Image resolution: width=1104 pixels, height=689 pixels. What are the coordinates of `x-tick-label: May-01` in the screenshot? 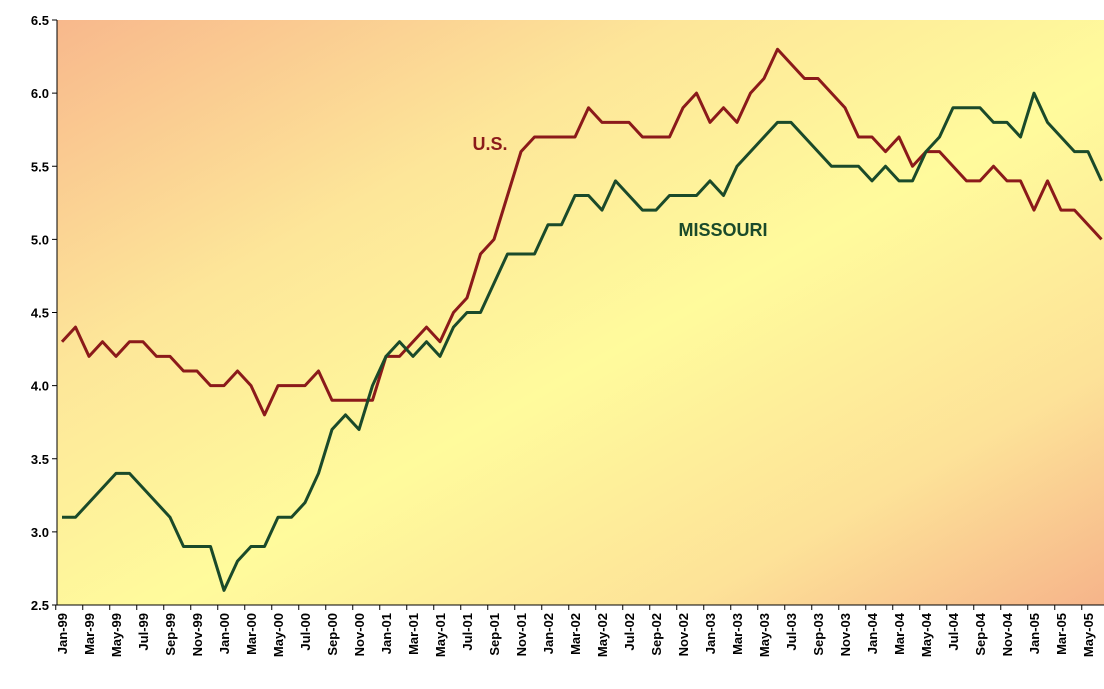 It's located at (440, 635).